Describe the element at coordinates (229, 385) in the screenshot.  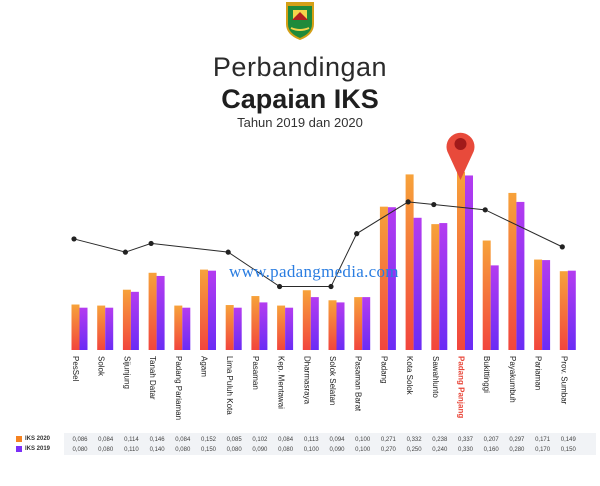
I see `x-tick-label: Lima Puluh Kota` at that location.